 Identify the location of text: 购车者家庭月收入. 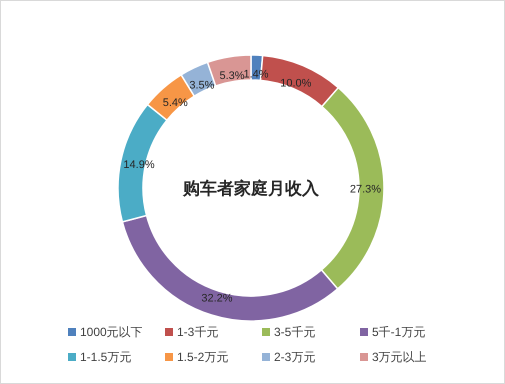
(251, 188).